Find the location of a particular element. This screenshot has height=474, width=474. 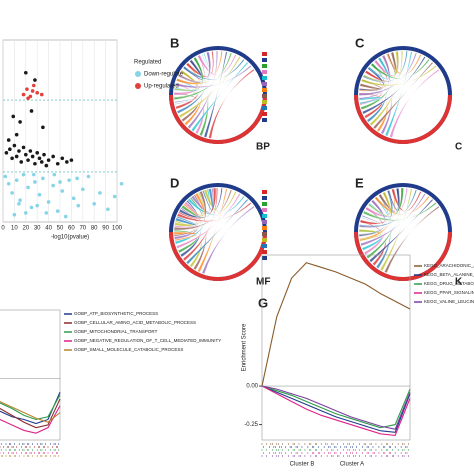

x-tick-label: 20 is located at coordinates (25, 229).